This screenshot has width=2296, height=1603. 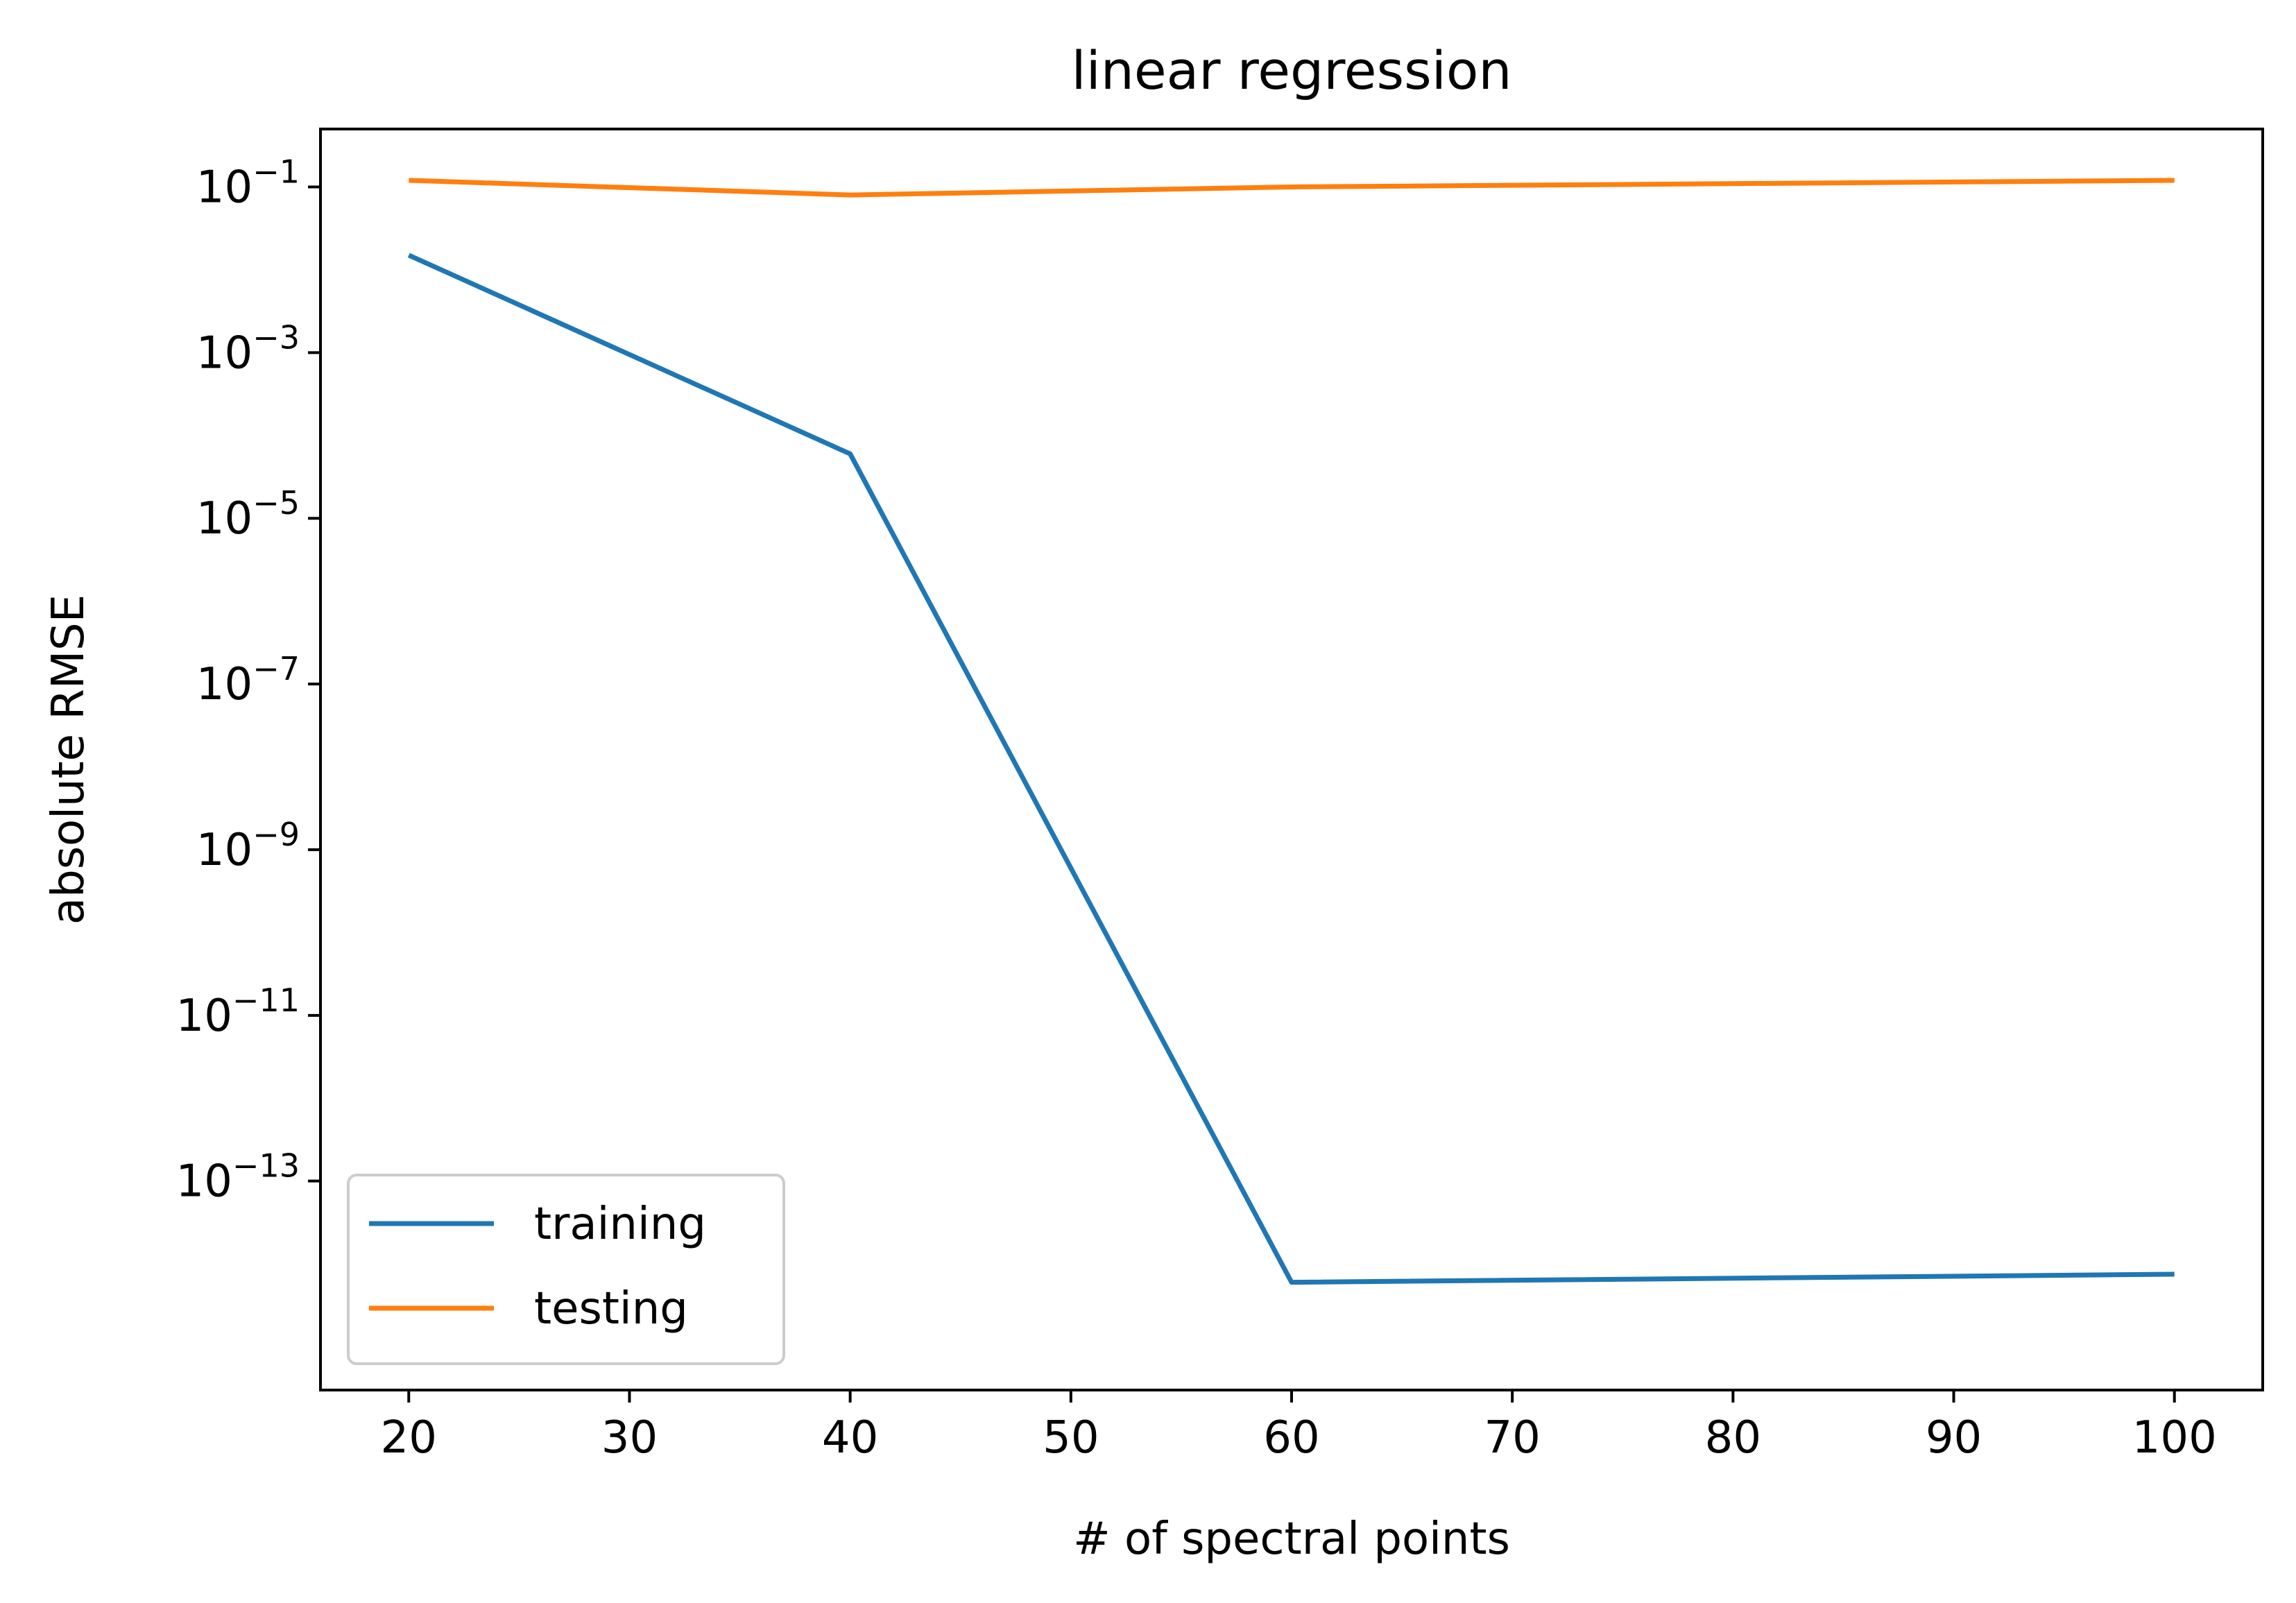 I want to click on y-tick-exponent: −1, so click(x=276, y=171).